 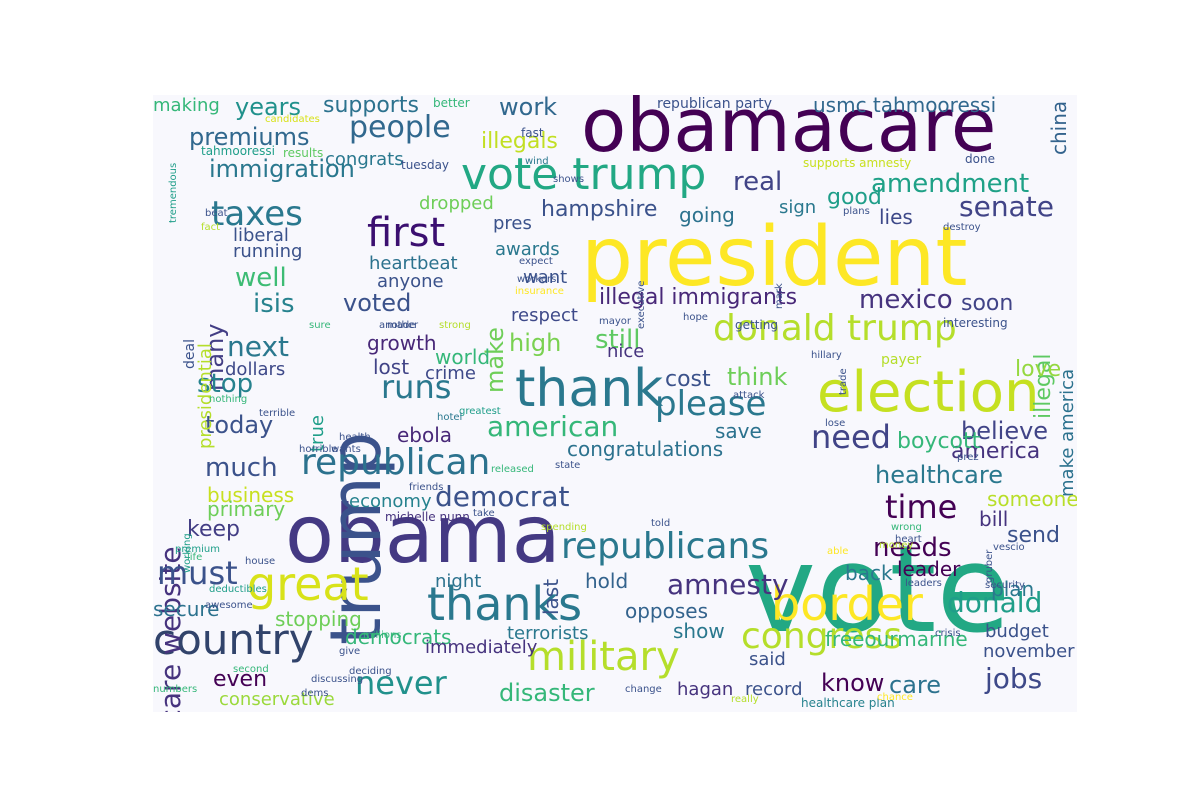 What do you see at coordinates (779, 296) in the screenshot?
I see `word-145: mark` at bounding box center [779, 296].